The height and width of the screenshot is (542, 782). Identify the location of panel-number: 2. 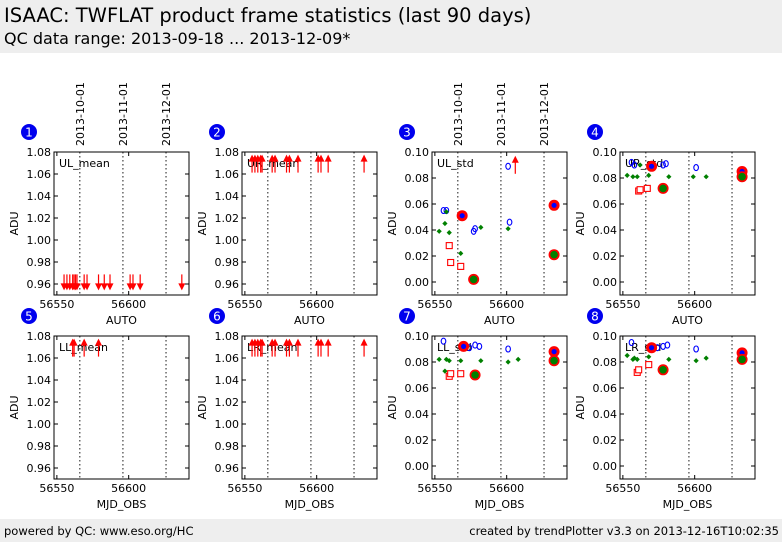
(217, 133).